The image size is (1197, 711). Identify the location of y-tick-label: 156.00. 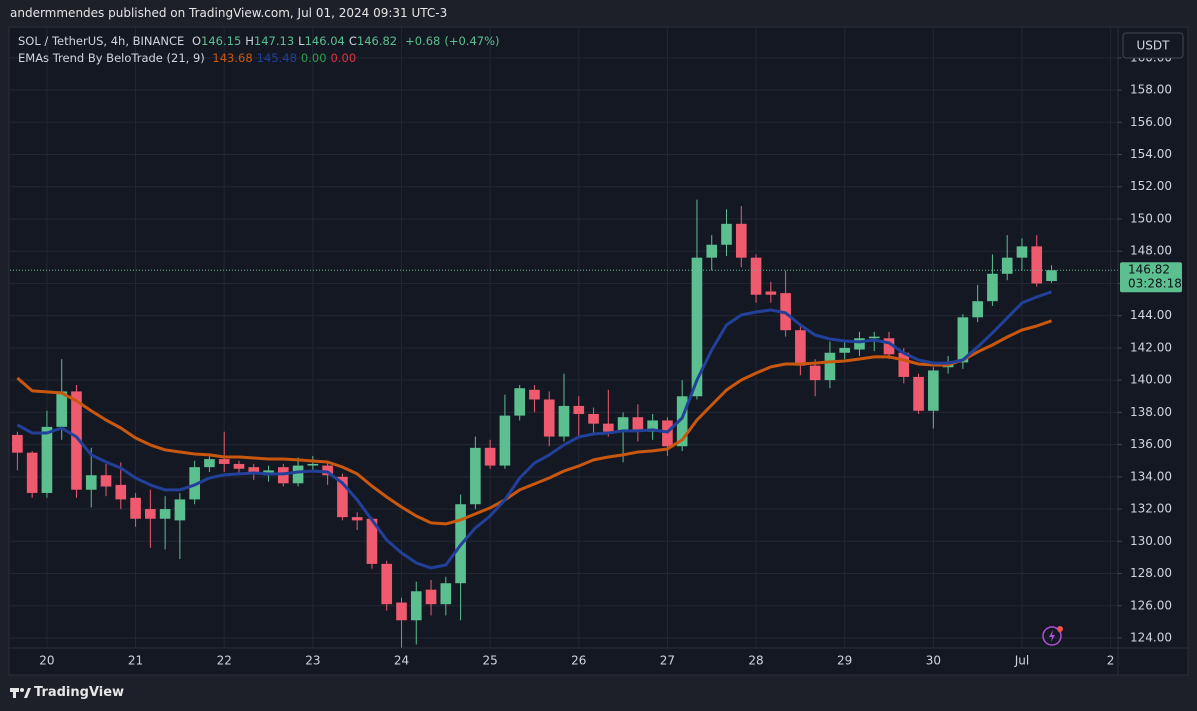
(1151, 122).